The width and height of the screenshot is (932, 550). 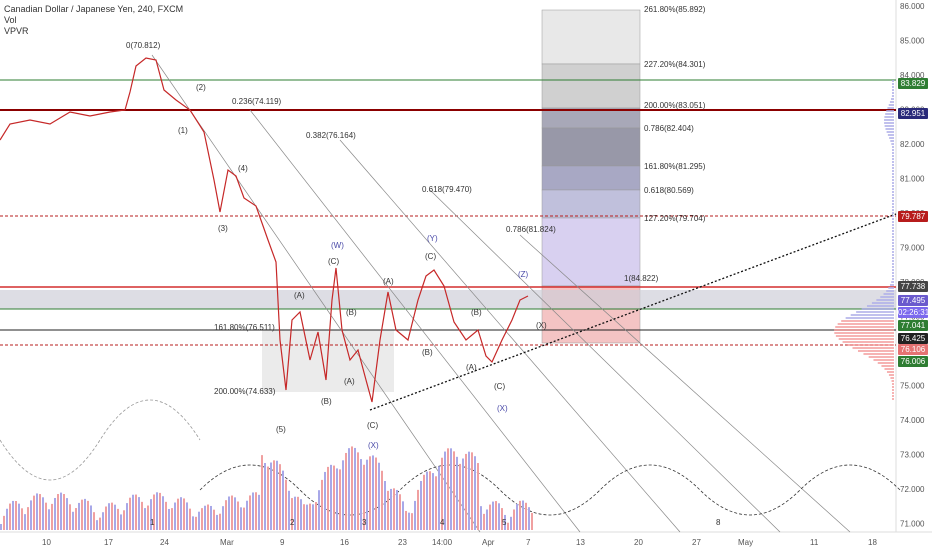 What do you see at coordinates (531, 229) in the screenshot?
I see `anno-0786: 0.786(81.824)` at bounding box center [531, 229].